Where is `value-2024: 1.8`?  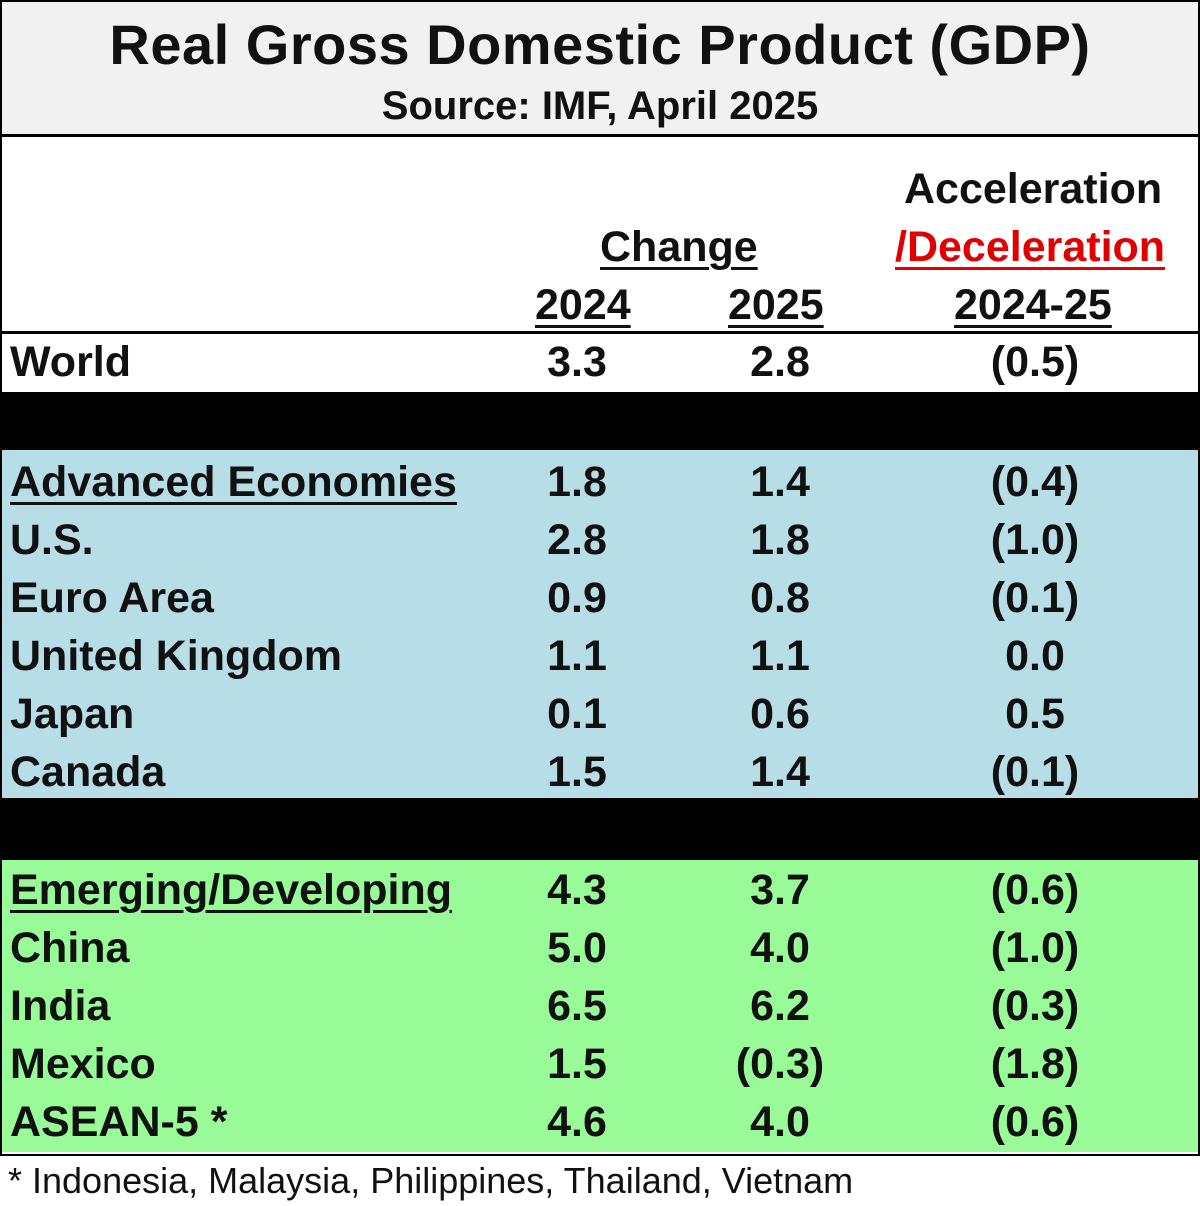
value-2024: 1.8 is located at coordinates (577, 482).